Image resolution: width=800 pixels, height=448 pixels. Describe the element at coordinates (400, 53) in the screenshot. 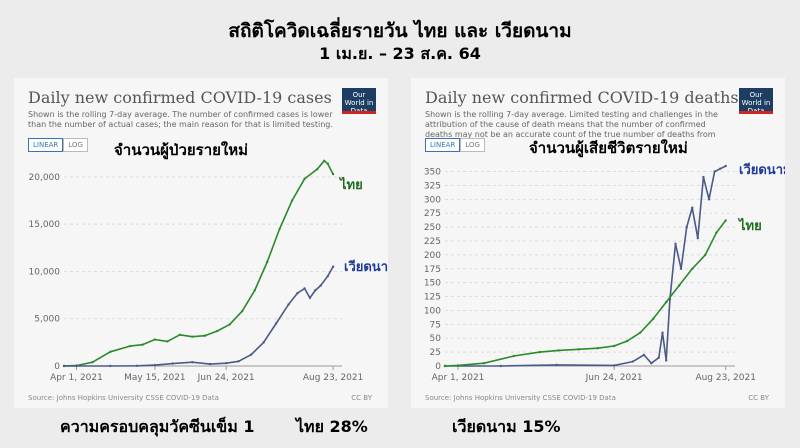

I see `page-subtitle: 1 เม.ย. – 23 ส.ค. 64` at that location.